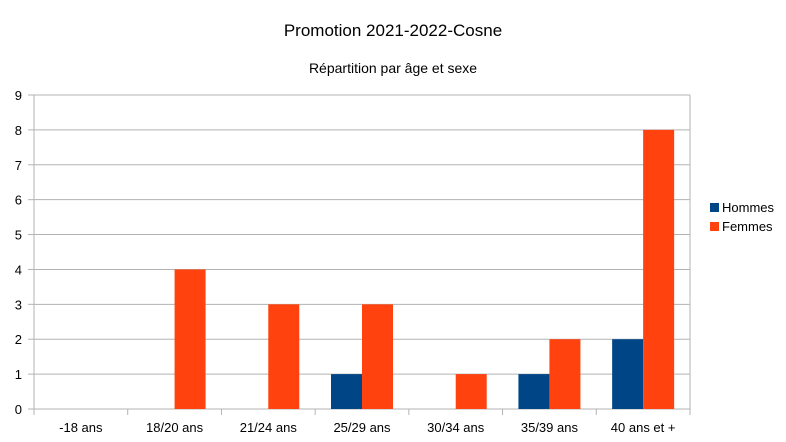 This screenshot has width=786, height=442. Describe the element at coordinates (81, 427) in the screenshot. I see `x-tick-label: -18 ans` at that location.